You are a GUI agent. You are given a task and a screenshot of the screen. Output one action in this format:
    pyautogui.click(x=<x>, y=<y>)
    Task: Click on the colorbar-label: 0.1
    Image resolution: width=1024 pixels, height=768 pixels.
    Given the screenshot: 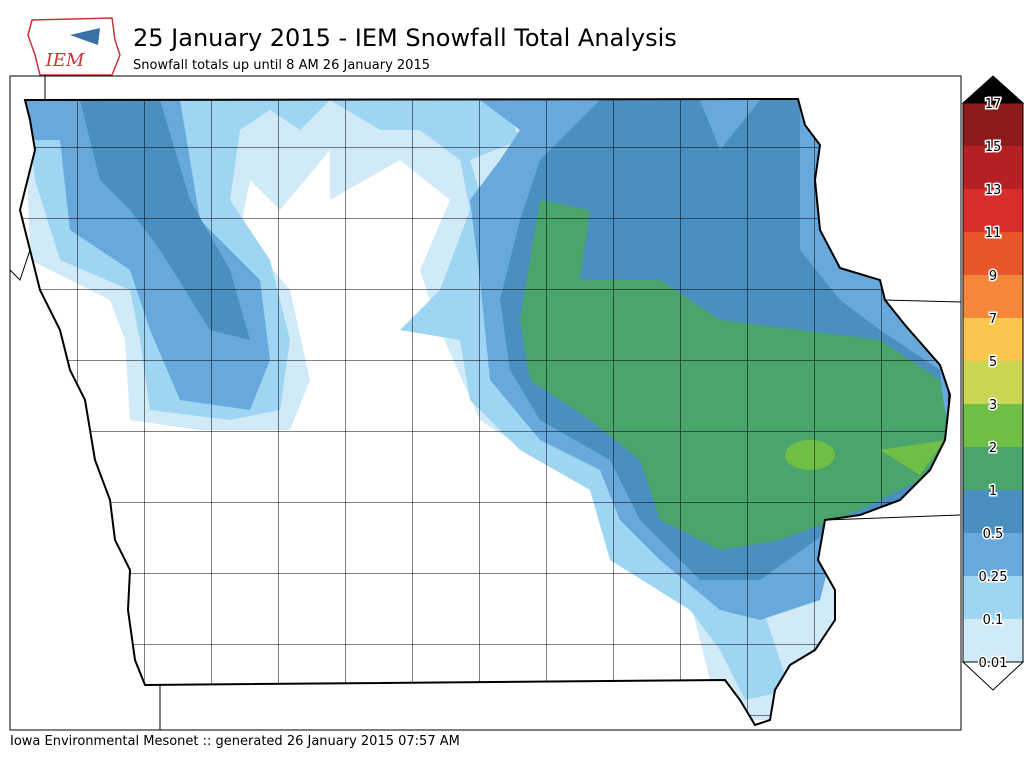 What is the action you would take?
    pyautogui.click(x=993, y=620)
    